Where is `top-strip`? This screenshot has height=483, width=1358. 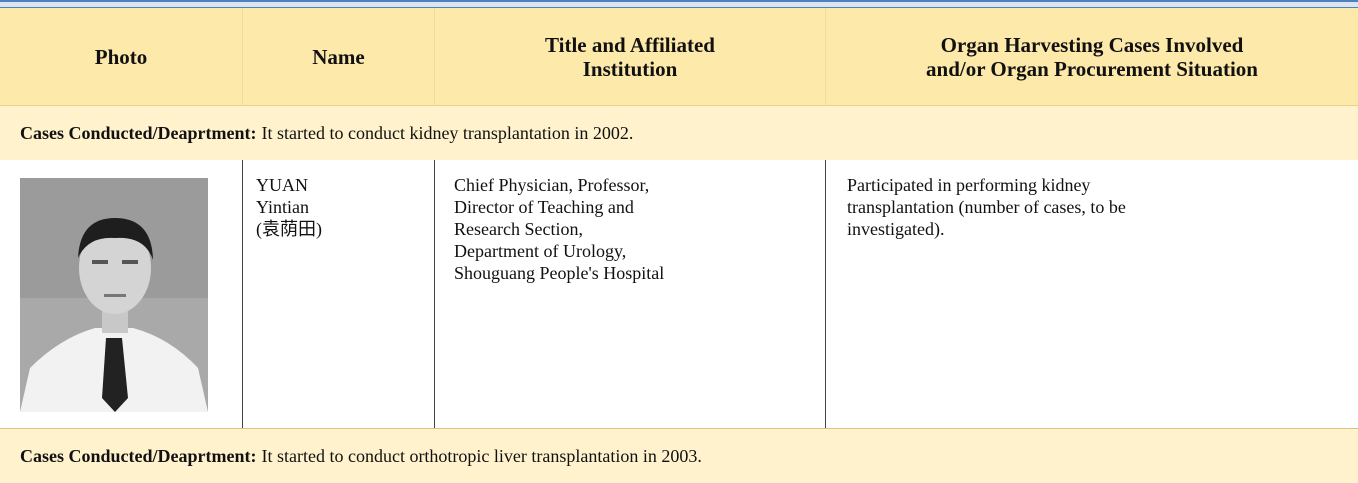 top-strip is located at coordinates (679, 4).